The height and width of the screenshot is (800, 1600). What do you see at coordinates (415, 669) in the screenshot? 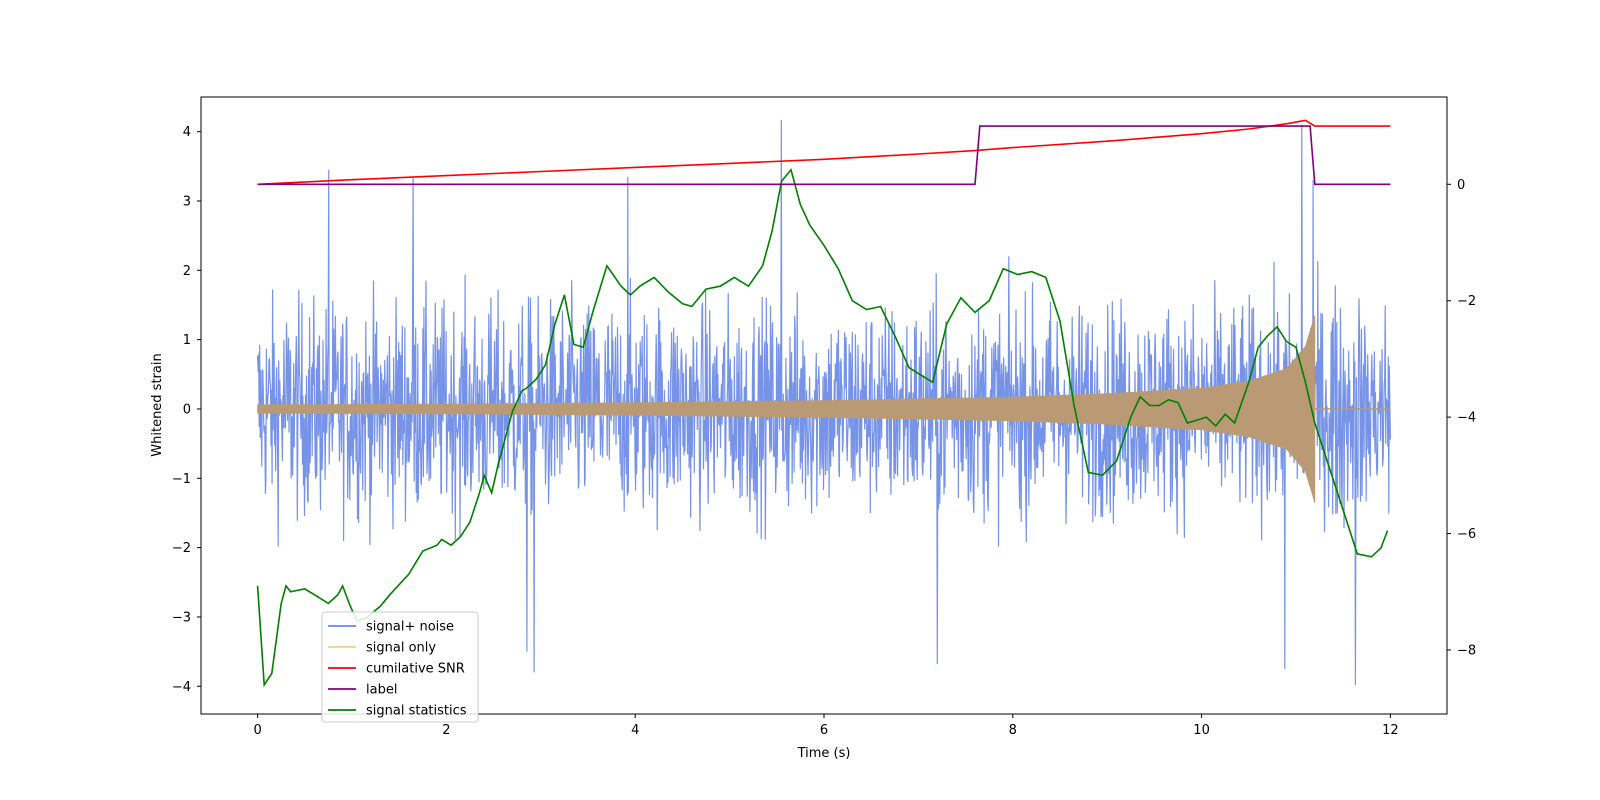
I see `legend-label: cumilative SNR` at bounding box center [415, 669].